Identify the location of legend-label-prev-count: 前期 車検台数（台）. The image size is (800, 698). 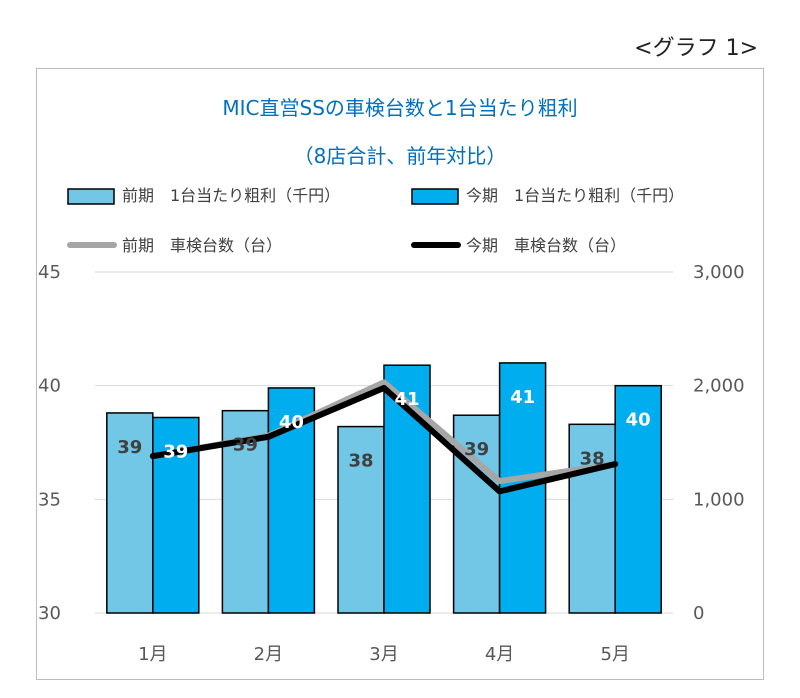
(202, 245).